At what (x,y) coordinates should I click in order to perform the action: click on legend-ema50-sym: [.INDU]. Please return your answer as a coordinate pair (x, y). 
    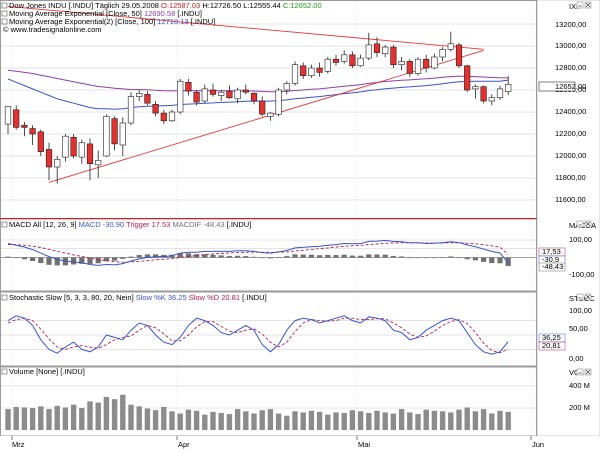
    Looking at the image, I should click on (189, 13).